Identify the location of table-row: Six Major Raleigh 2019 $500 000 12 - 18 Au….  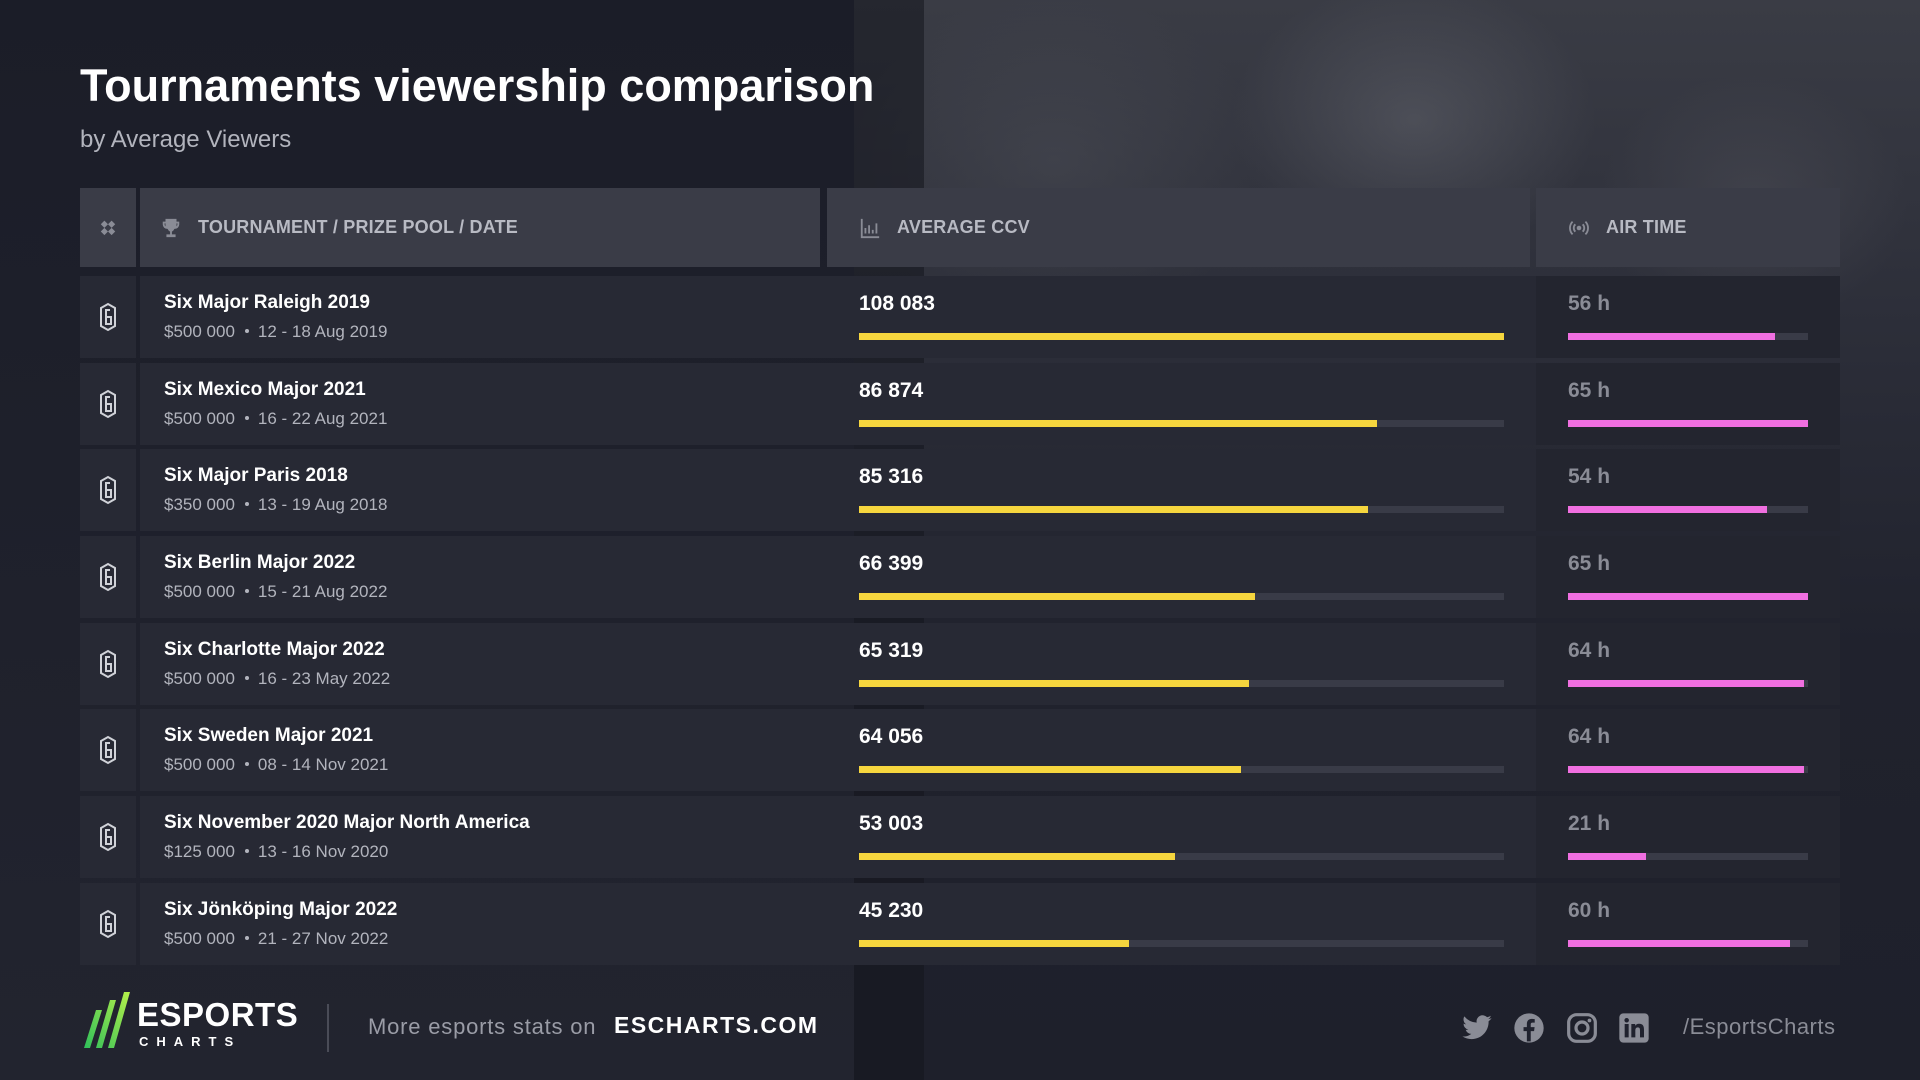
(960, 317).